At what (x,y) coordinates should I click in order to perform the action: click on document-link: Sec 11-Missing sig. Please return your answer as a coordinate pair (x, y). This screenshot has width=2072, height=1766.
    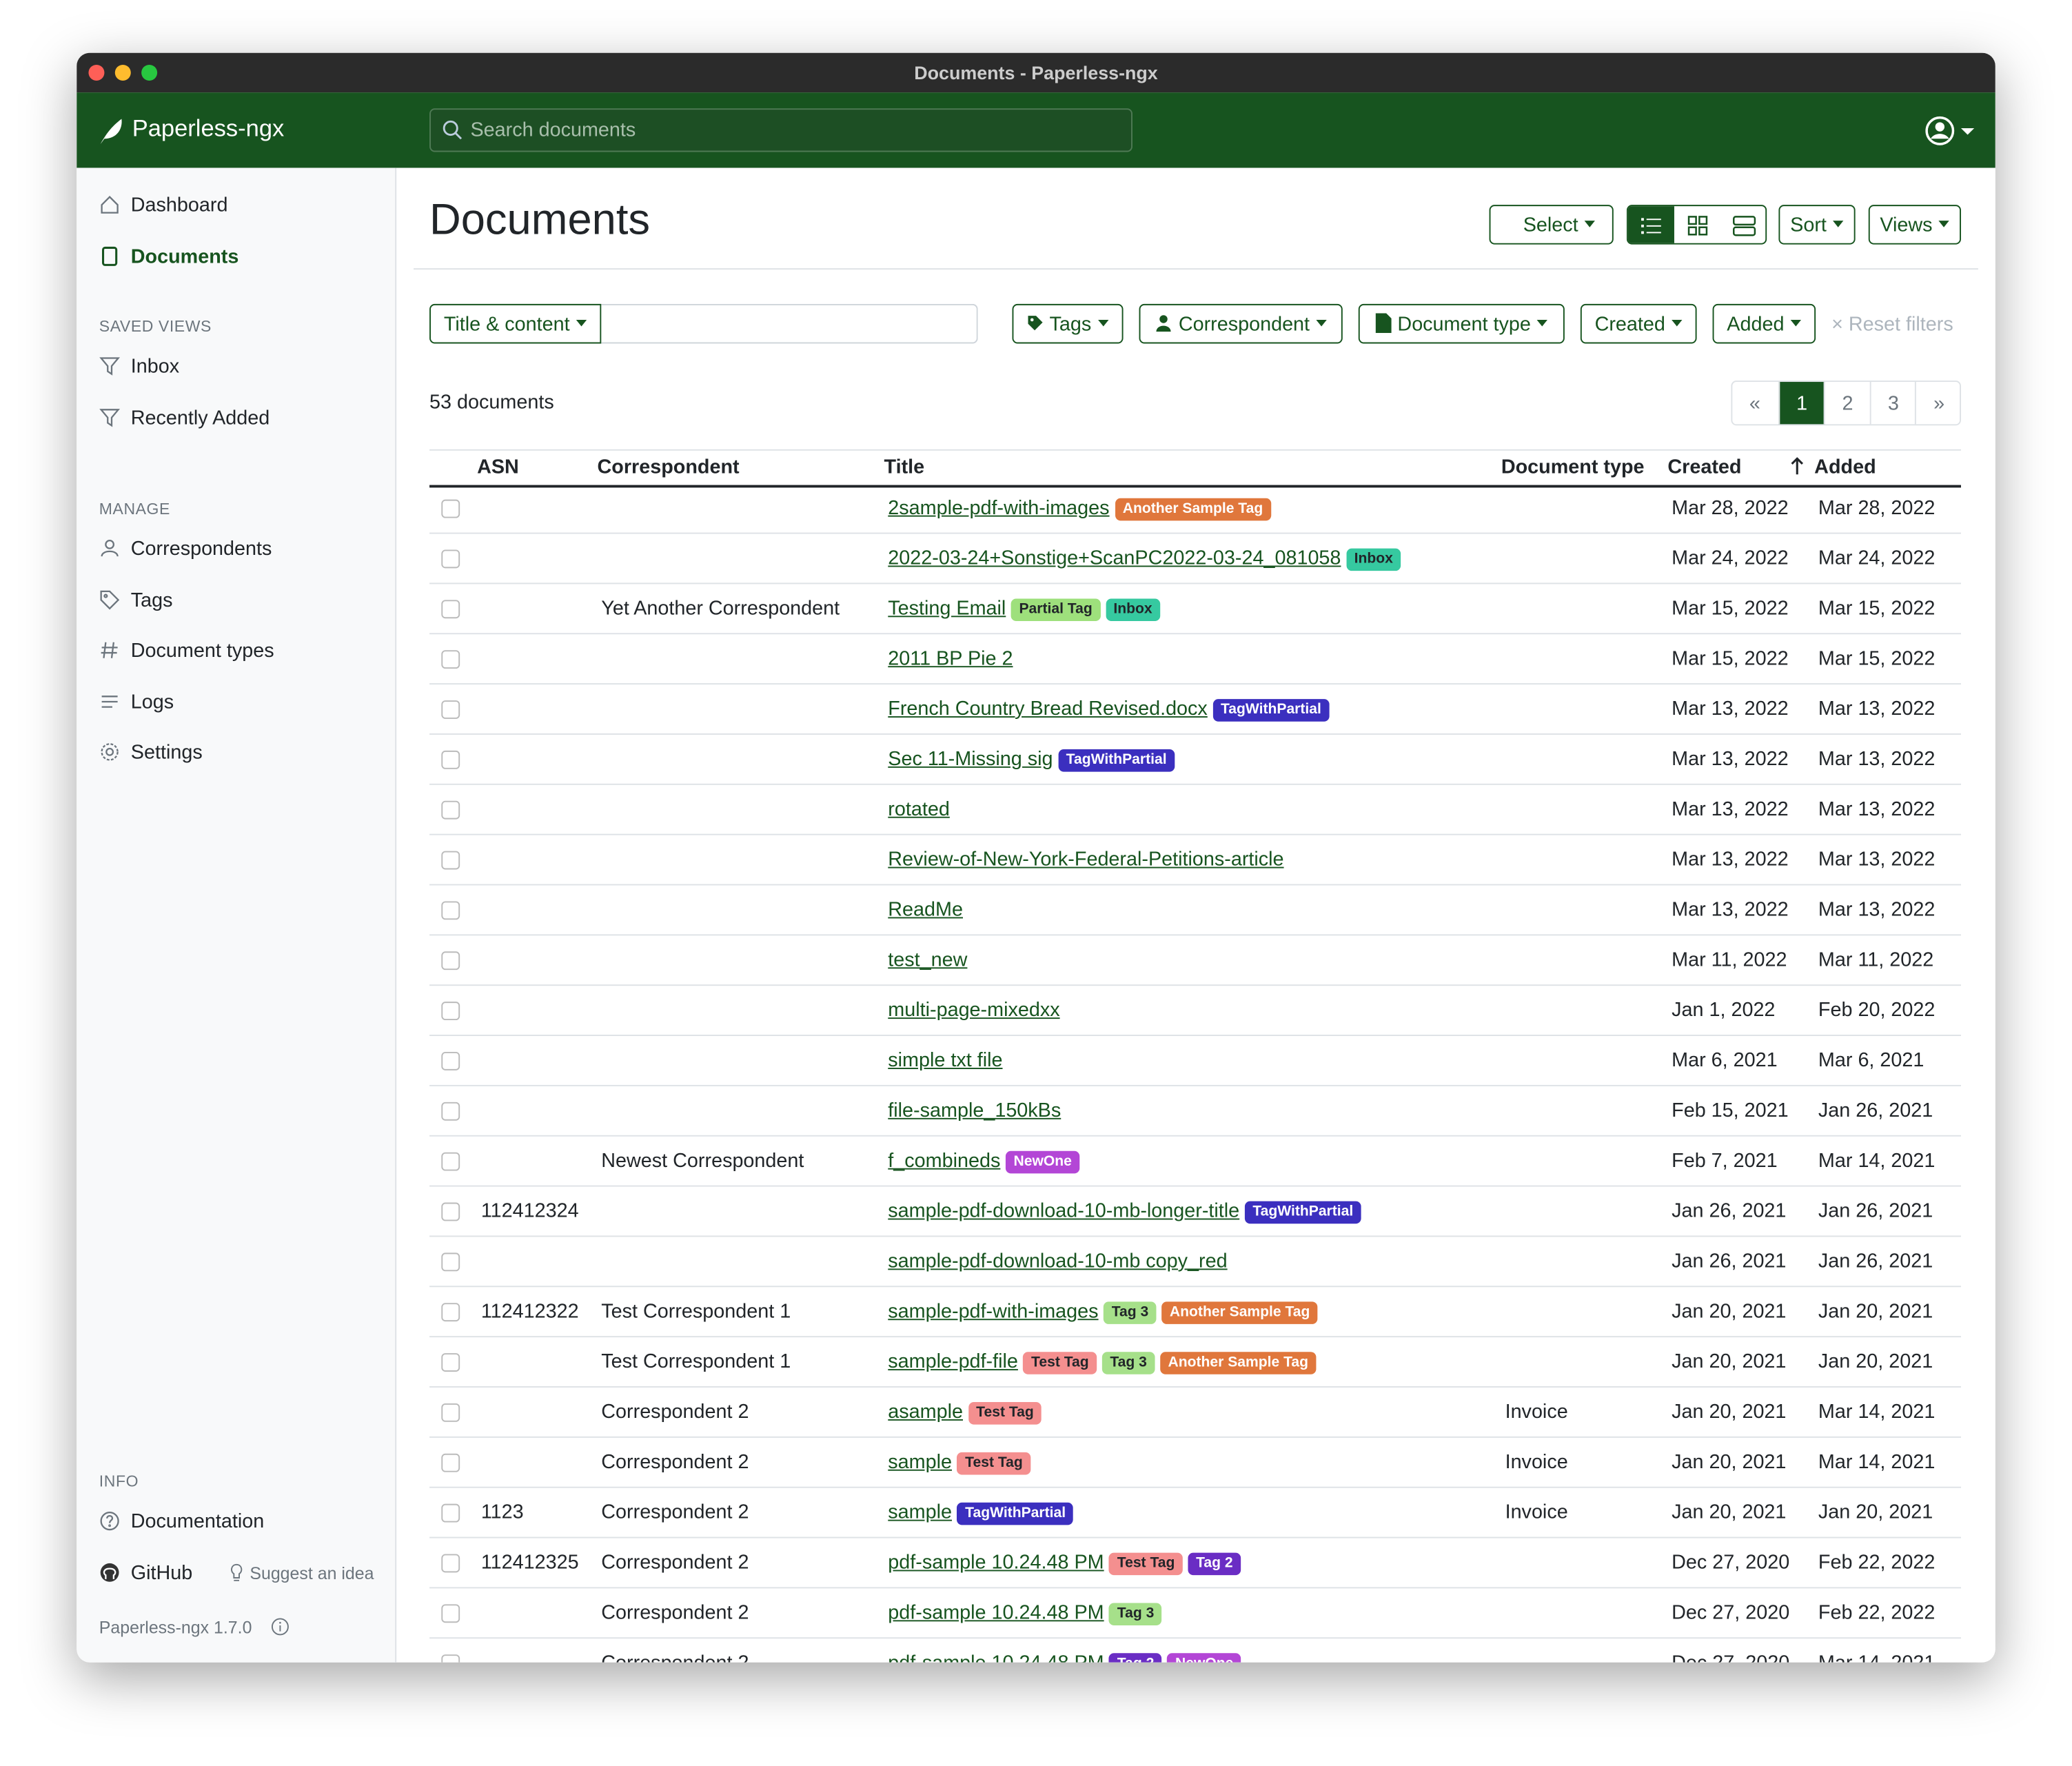
    Looking at the image, I should click on (971, 760).